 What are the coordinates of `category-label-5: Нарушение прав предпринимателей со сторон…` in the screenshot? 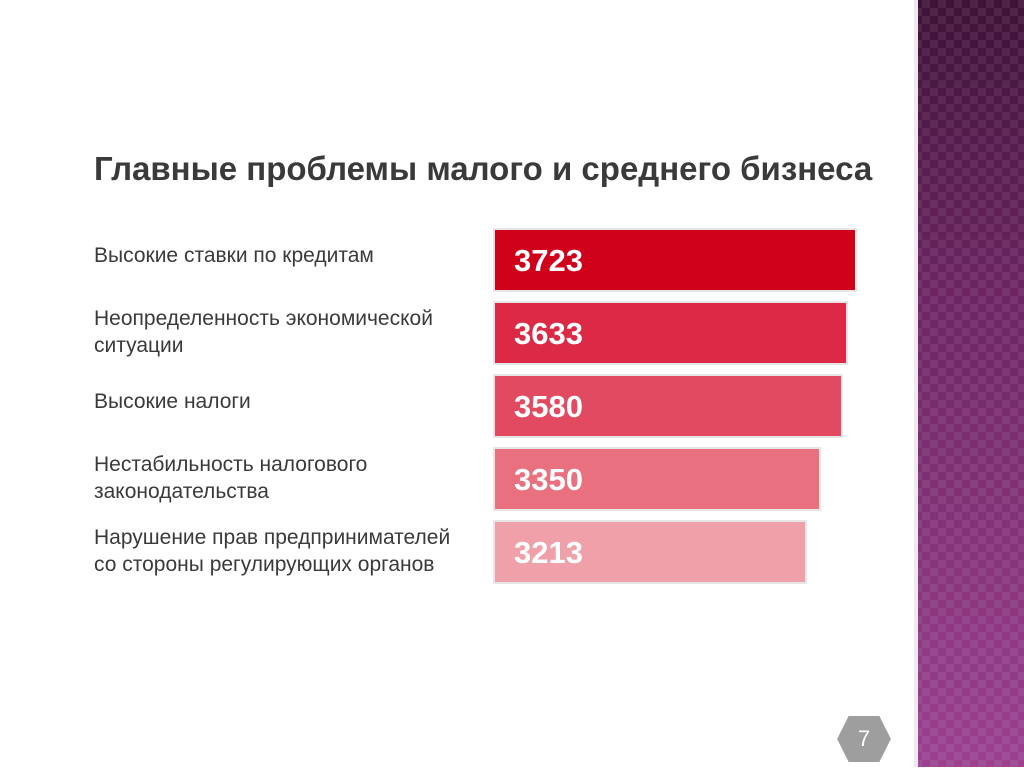 It's located at (272, 551).